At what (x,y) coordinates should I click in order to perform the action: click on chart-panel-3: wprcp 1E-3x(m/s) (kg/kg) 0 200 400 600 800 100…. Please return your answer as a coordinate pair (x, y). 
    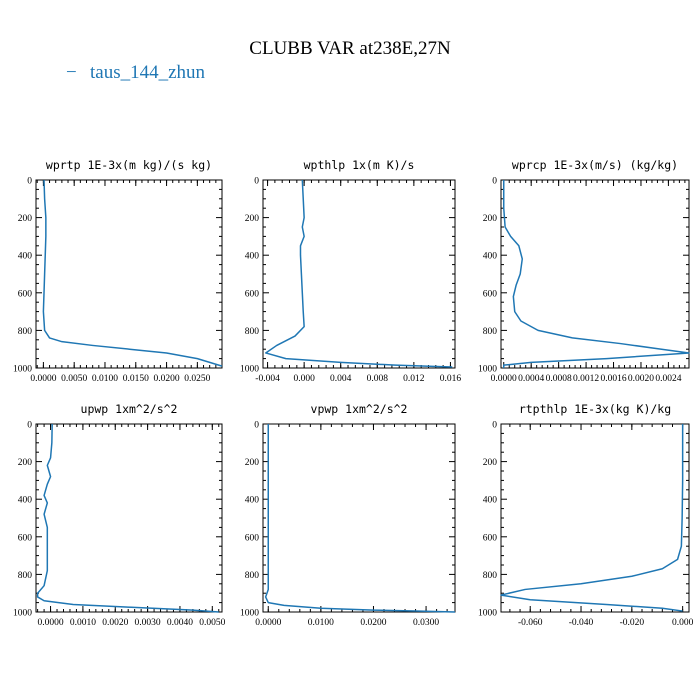
    Looking at the image, I should click on (584, 271).